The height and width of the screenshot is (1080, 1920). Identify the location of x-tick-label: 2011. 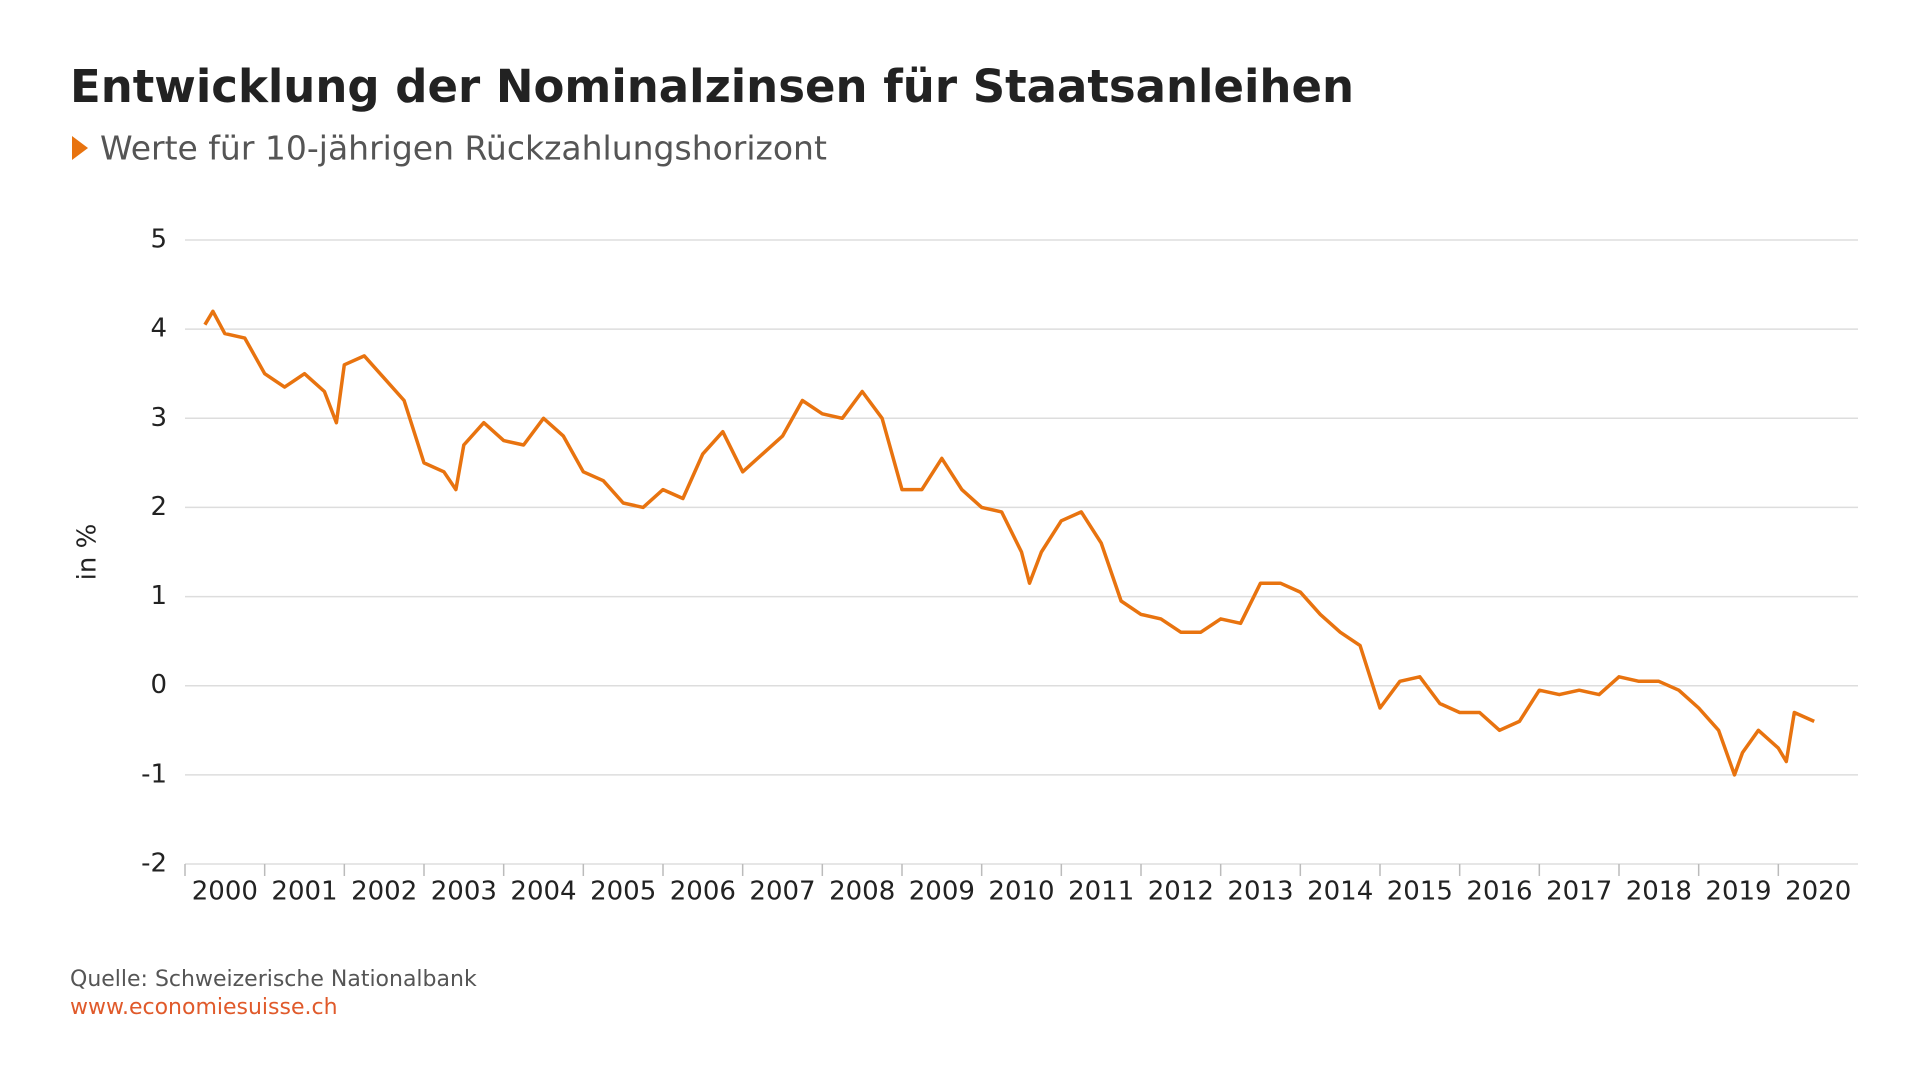
(1101, 892).